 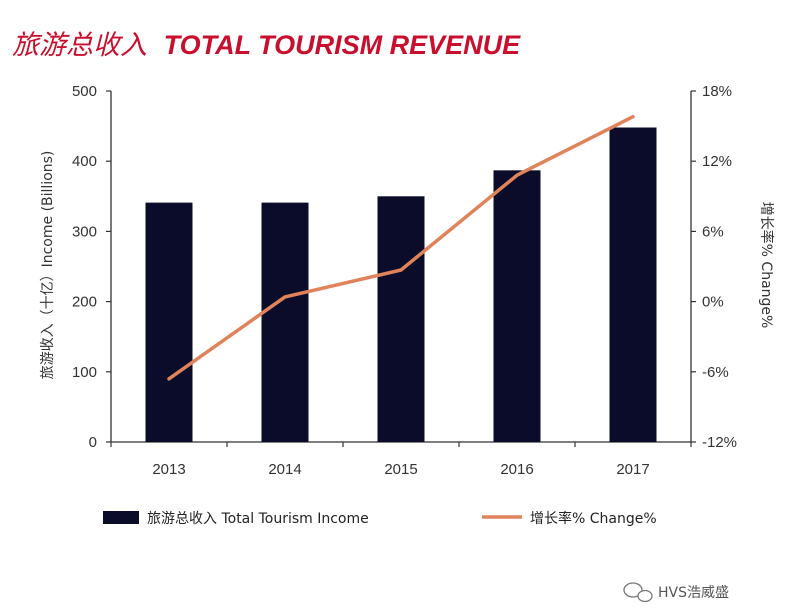 I want to click on x-tick-label: 2017, so click(x=632, y=469).